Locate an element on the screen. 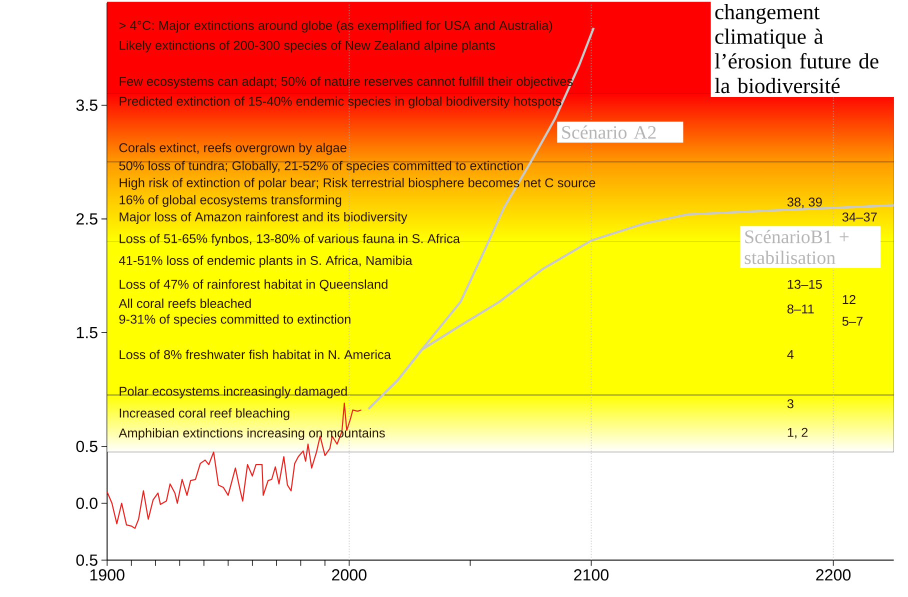 This screenshot has height=597, width=908. annotation: Major loss of Amazon rainforest and its biodiversity is located at coordinates (264, 218).